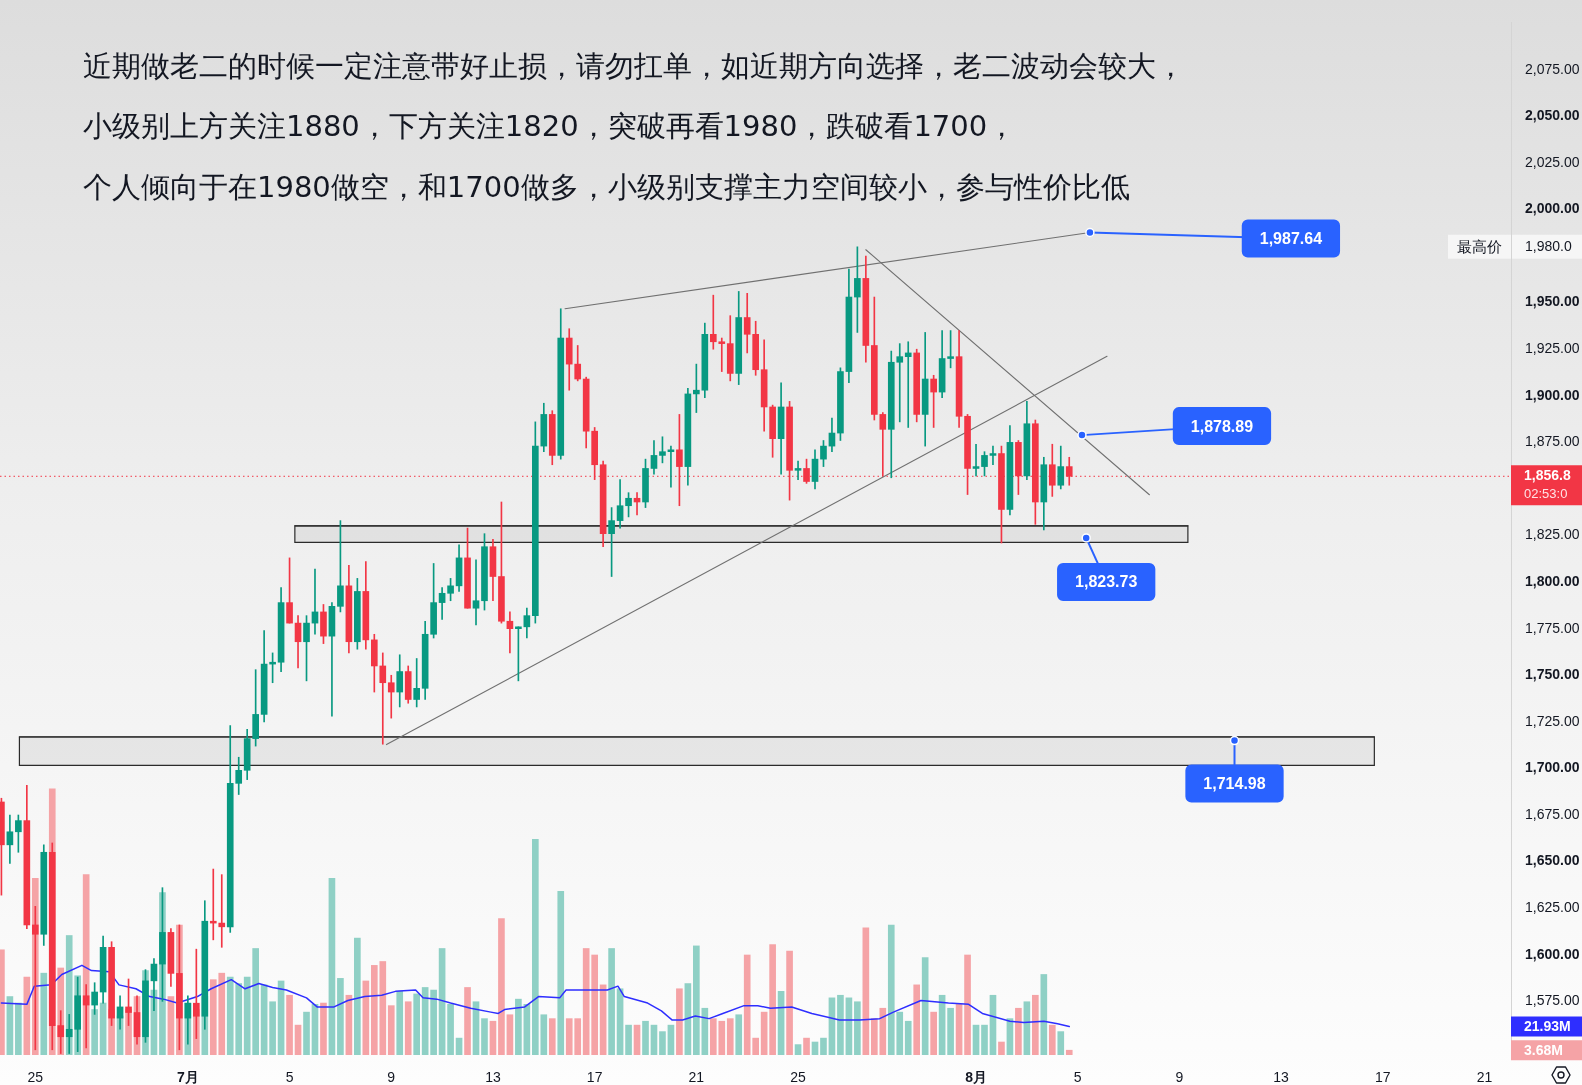 Image resolution: width=1582 pixels, height=1085 pixels. Describe the element at coordinates (1552, 813) in the screenshot. I see `y-tick-label: 1,675.00` at that location.